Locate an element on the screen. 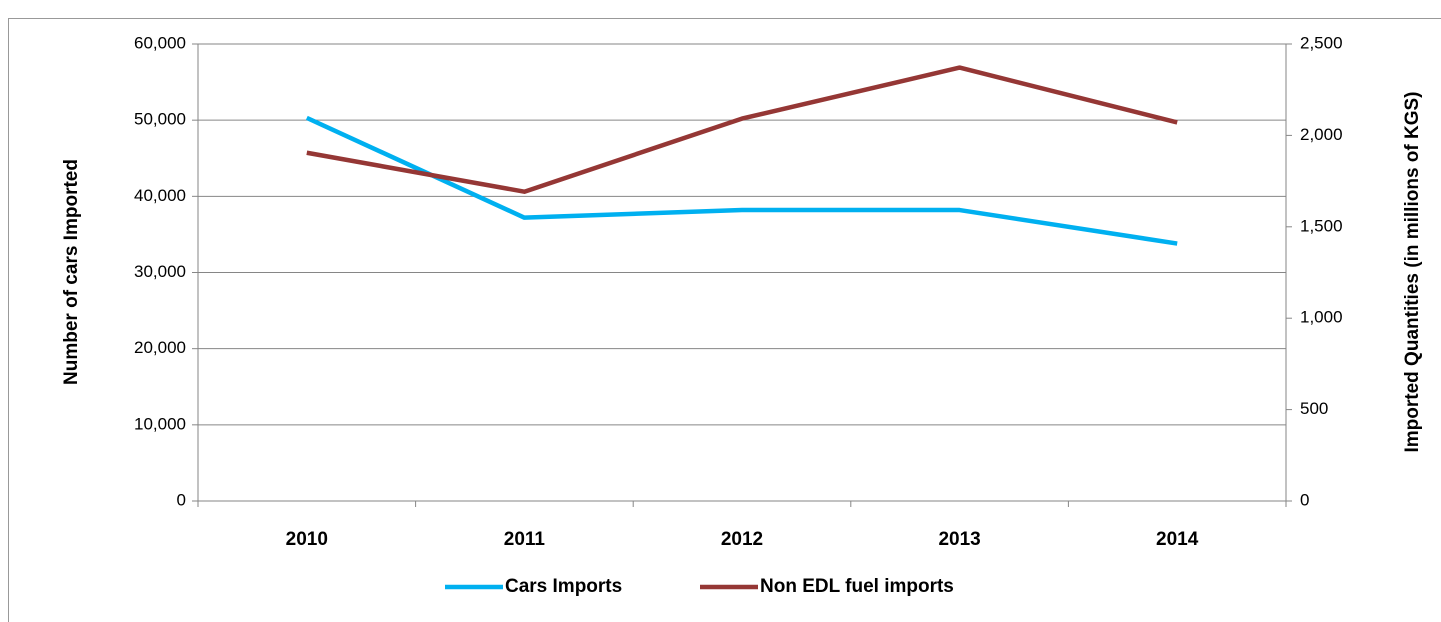 The height and width of the screenshot is (622, 1441). y-tick-label: 20,000 is located at coordinates (160, 347).